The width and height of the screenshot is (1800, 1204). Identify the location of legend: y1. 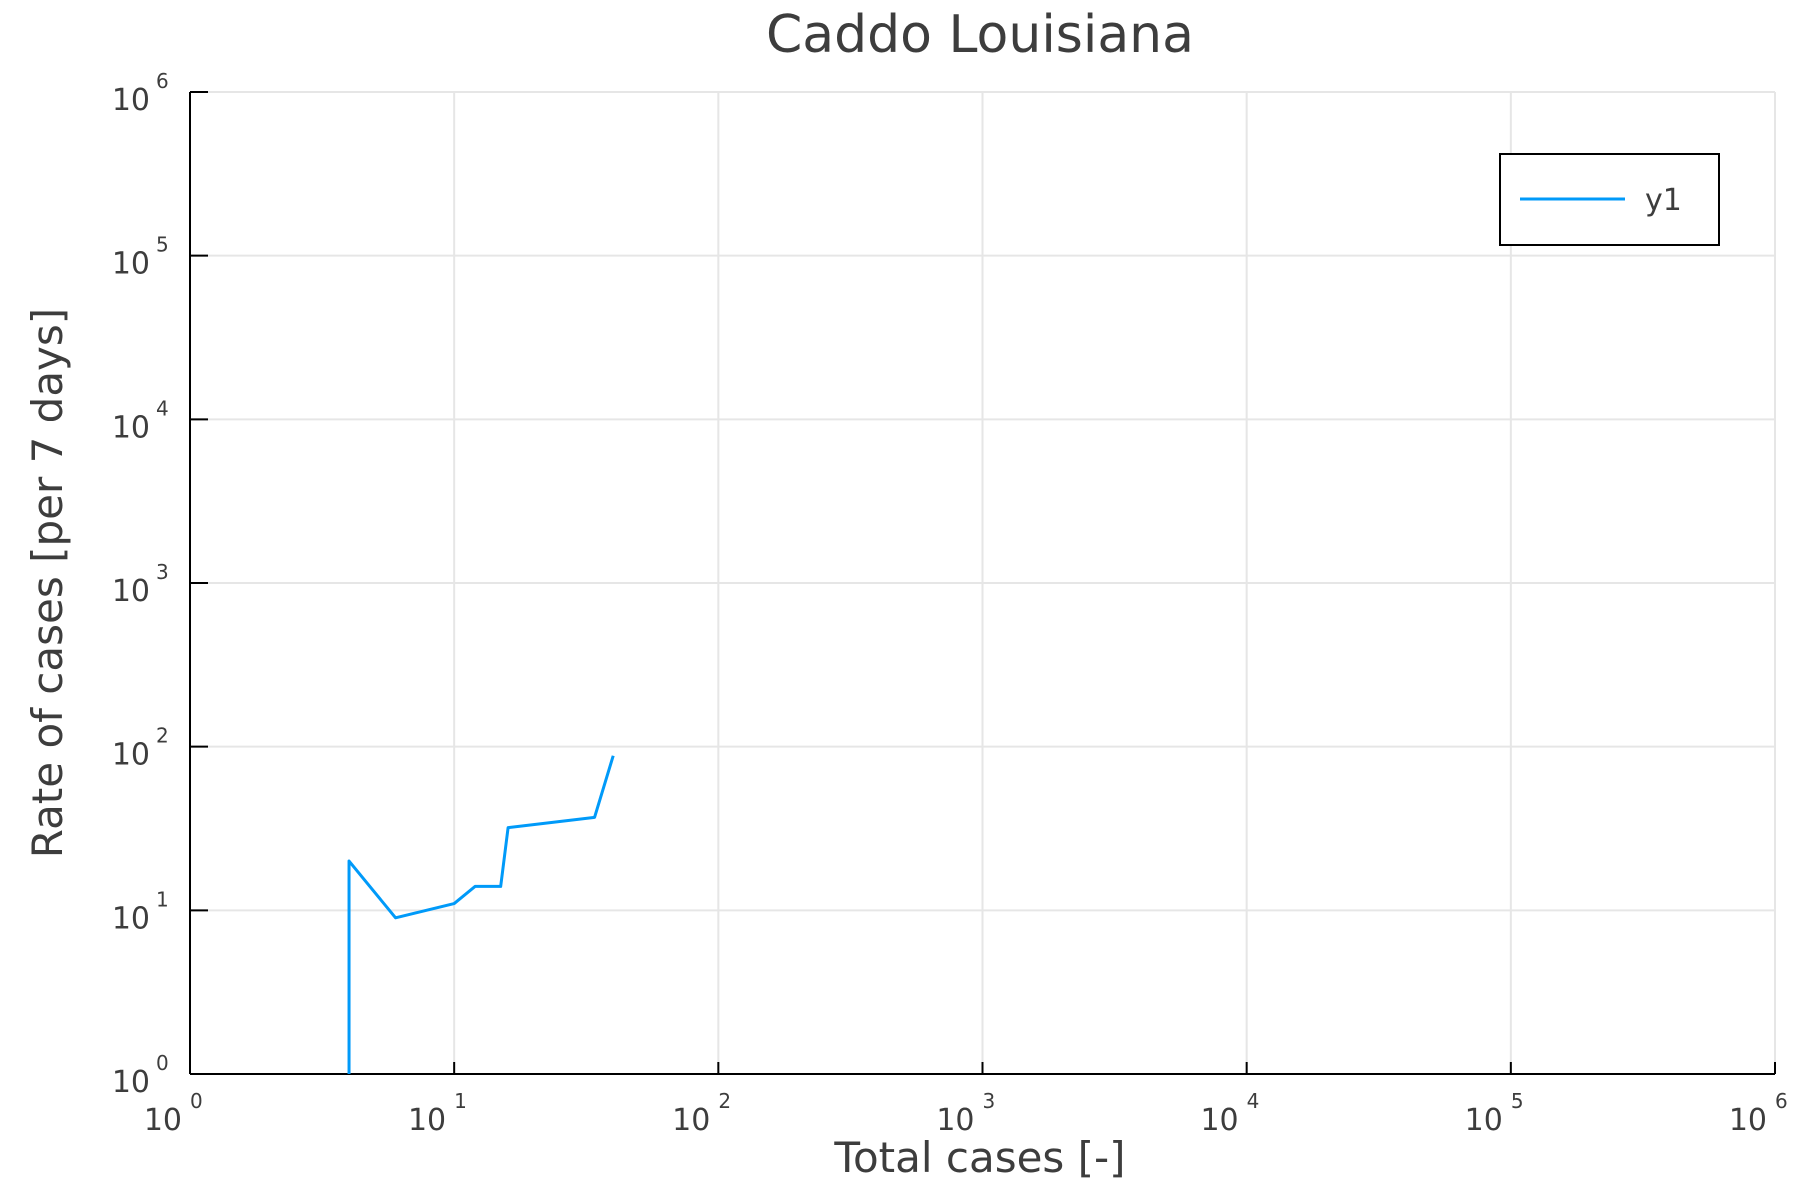
(1609, 199).